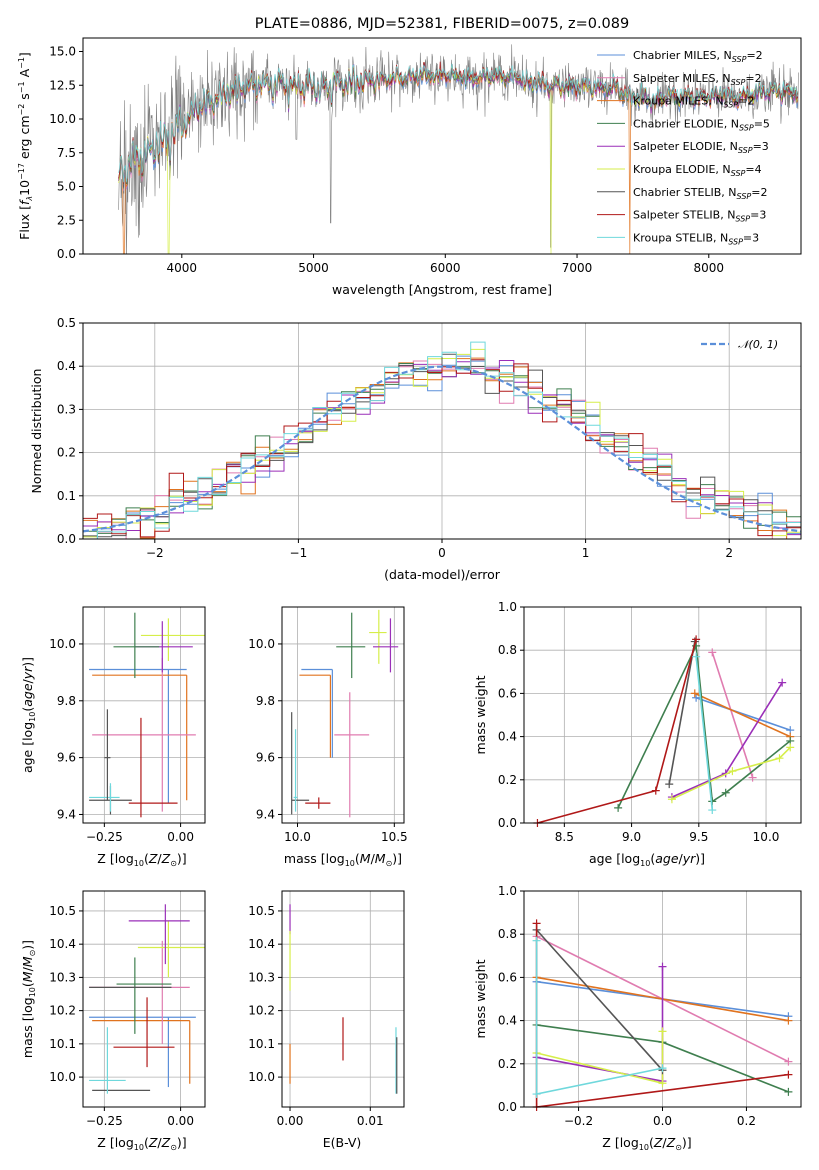 The width and height of the screenshot is (819, 1170). What do you see at coordinates (647, 859) in the screenshot?
I see `weight-age-xlabel: age [log10(age/yr)]` at bounding box center [647, 859].